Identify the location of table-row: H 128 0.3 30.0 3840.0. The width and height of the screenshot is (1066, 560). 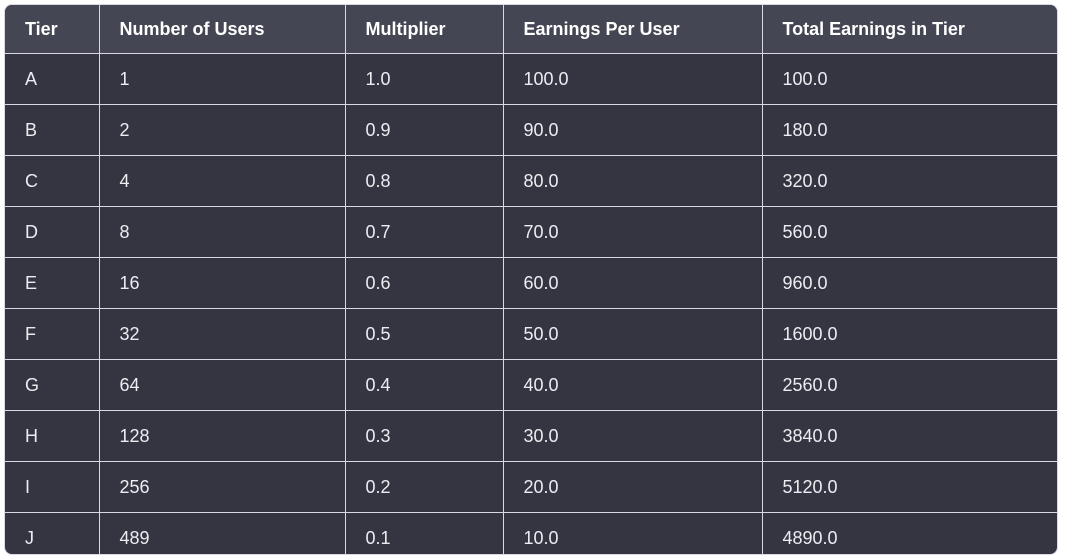
(531, 436).